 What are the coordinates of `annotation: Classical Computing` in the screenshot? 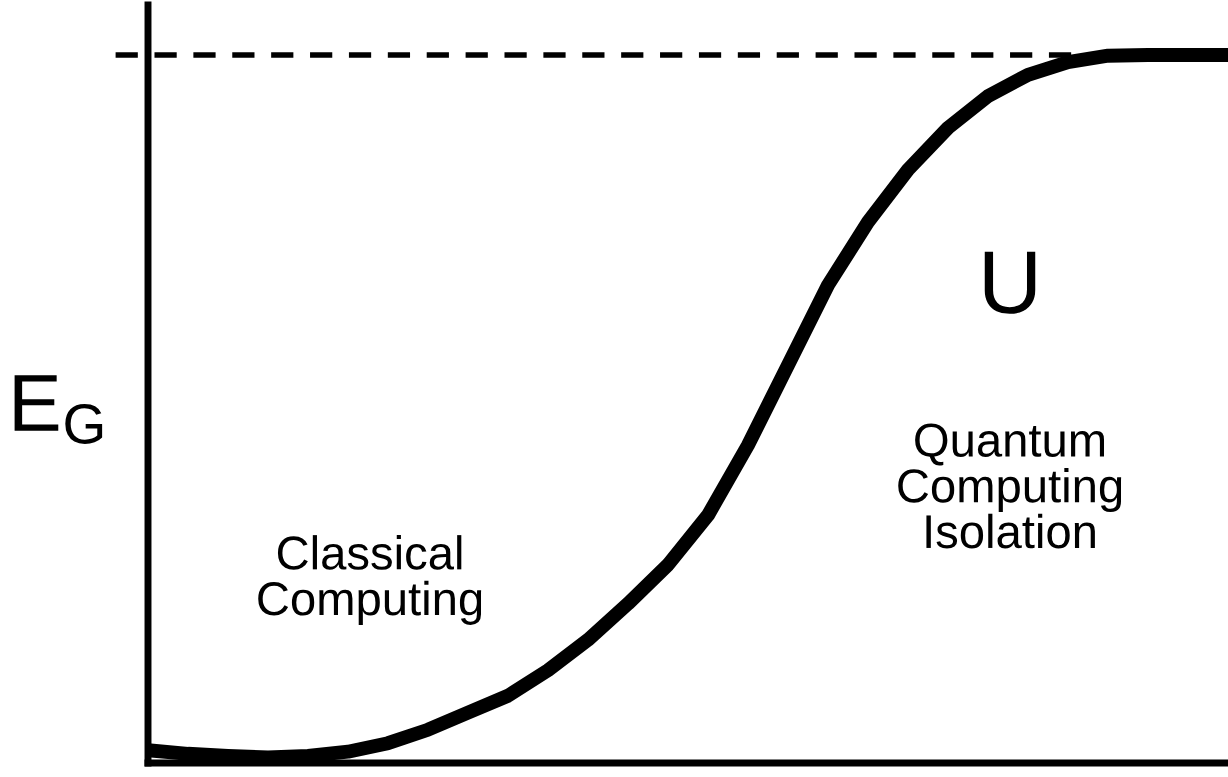 It's located at (370, 580).